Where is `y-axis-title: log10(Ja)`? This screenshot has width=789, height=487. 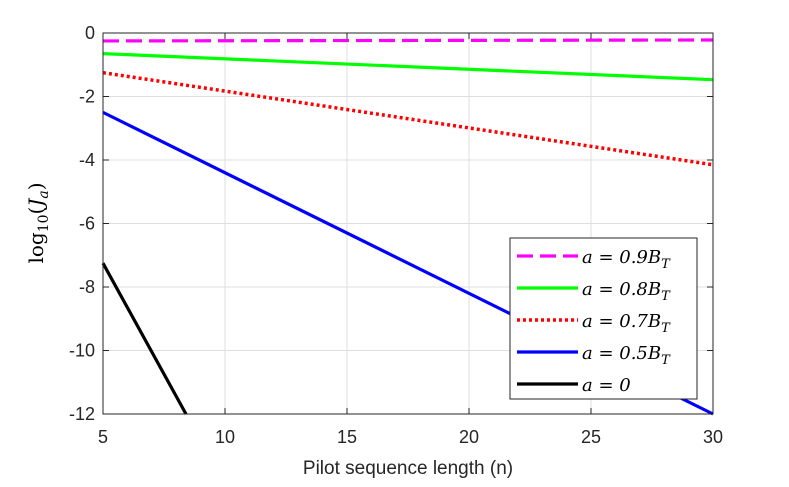 y-axis-title: log10(Ja) is located at coordinates (38, 222).